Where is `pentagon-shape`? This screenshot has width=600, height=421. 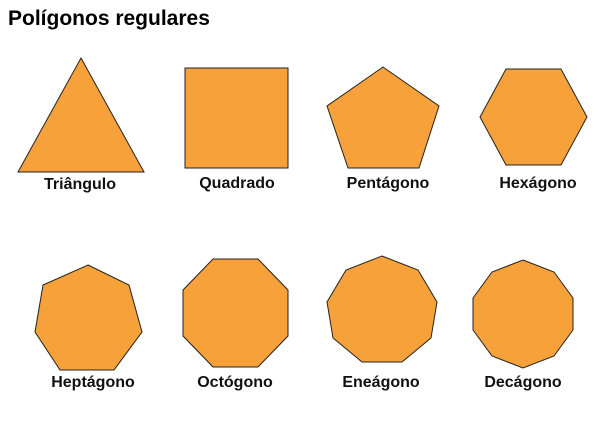
pentagon-shape is located at coordinates (383, 117).